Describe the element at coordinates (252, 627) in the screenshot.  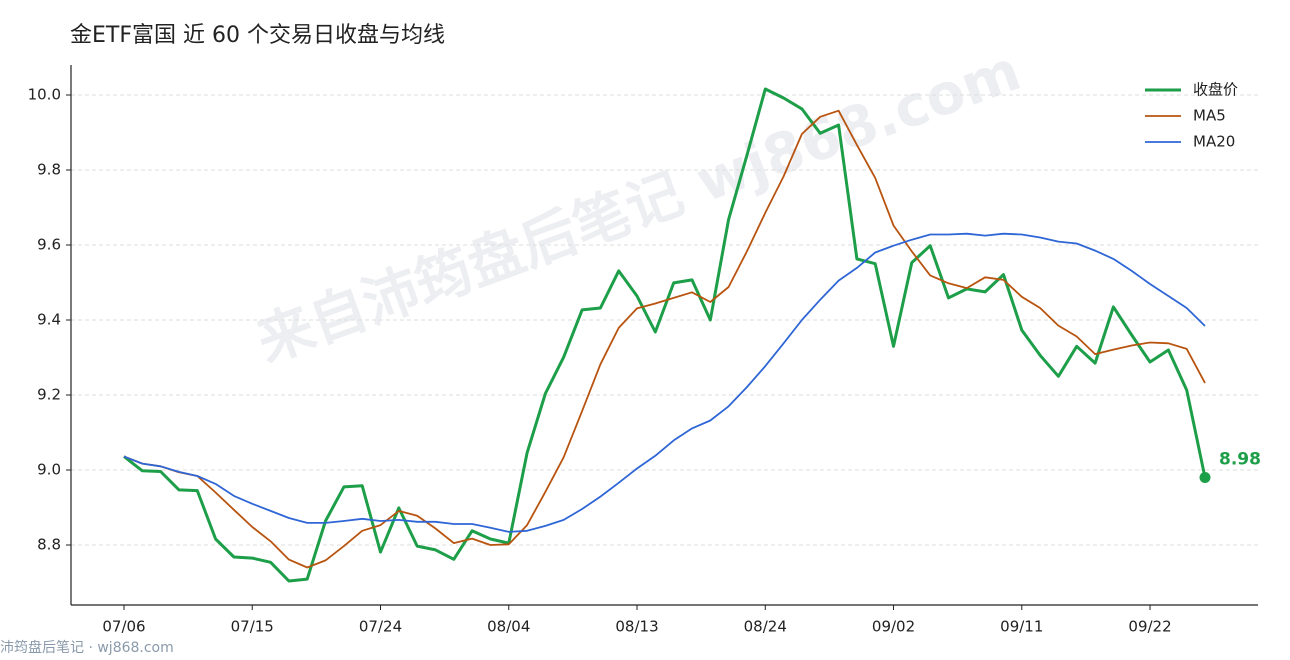
I see `x-tick-label: 07/15` at that location.